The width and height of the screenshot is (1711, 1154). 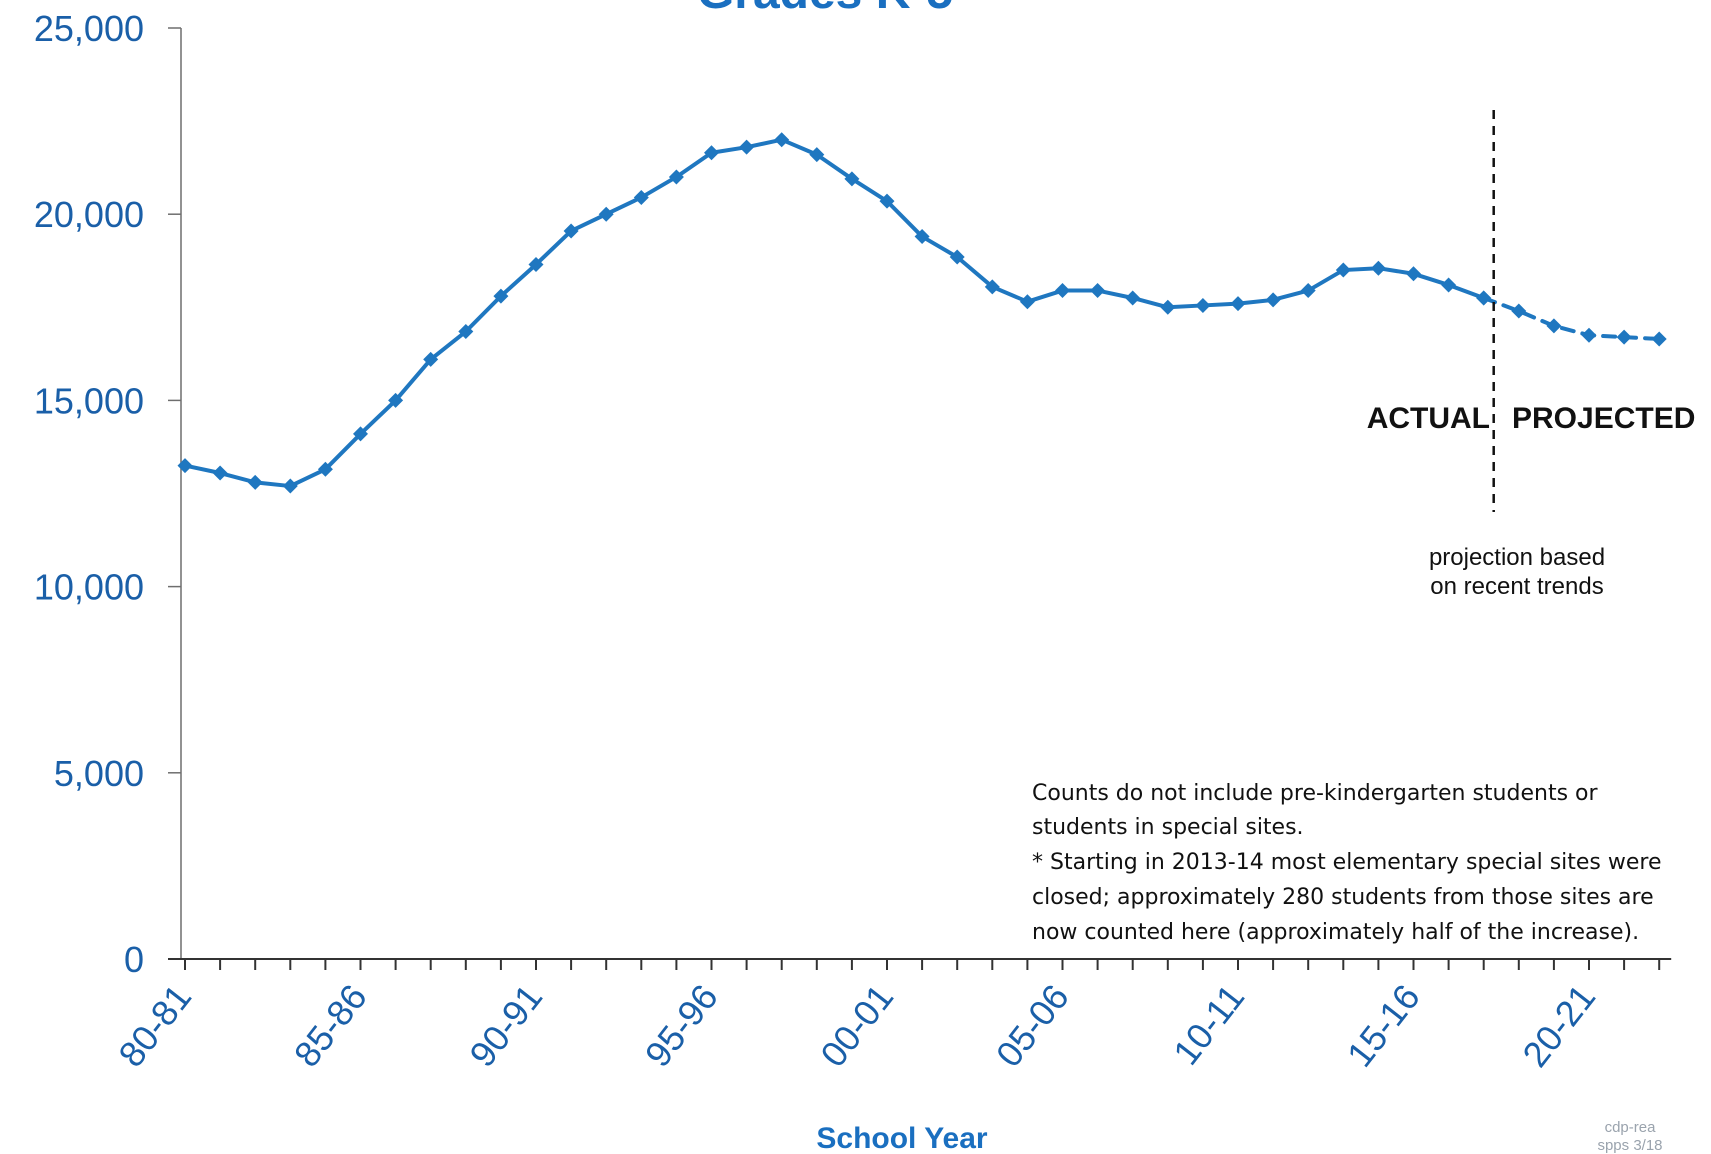 I want to click on x-tick-label: 05-06, so click(x=1032, y=1026).